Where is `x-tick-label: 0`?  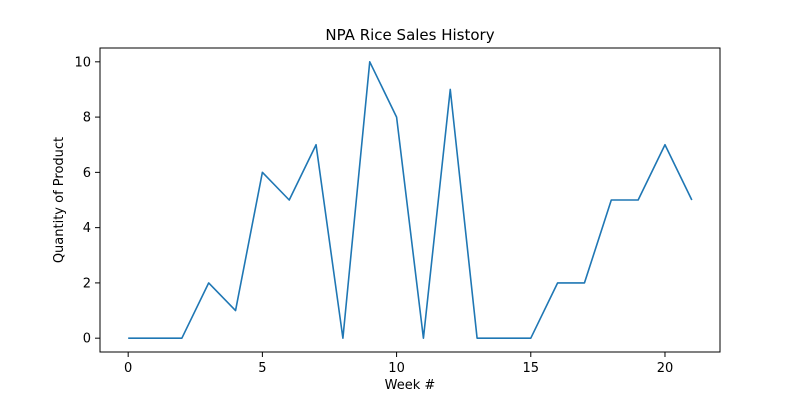 x-tick-label: 0 is located at coordinates (128, 368).